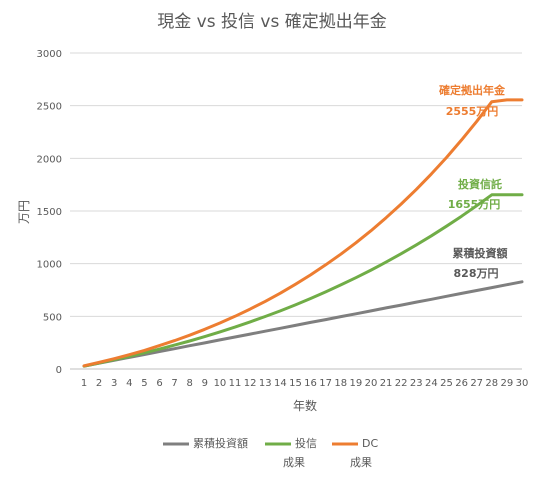 This screenshot has height=480, width=544. I want to click on x-tick-label: 28, so click(491, 383).